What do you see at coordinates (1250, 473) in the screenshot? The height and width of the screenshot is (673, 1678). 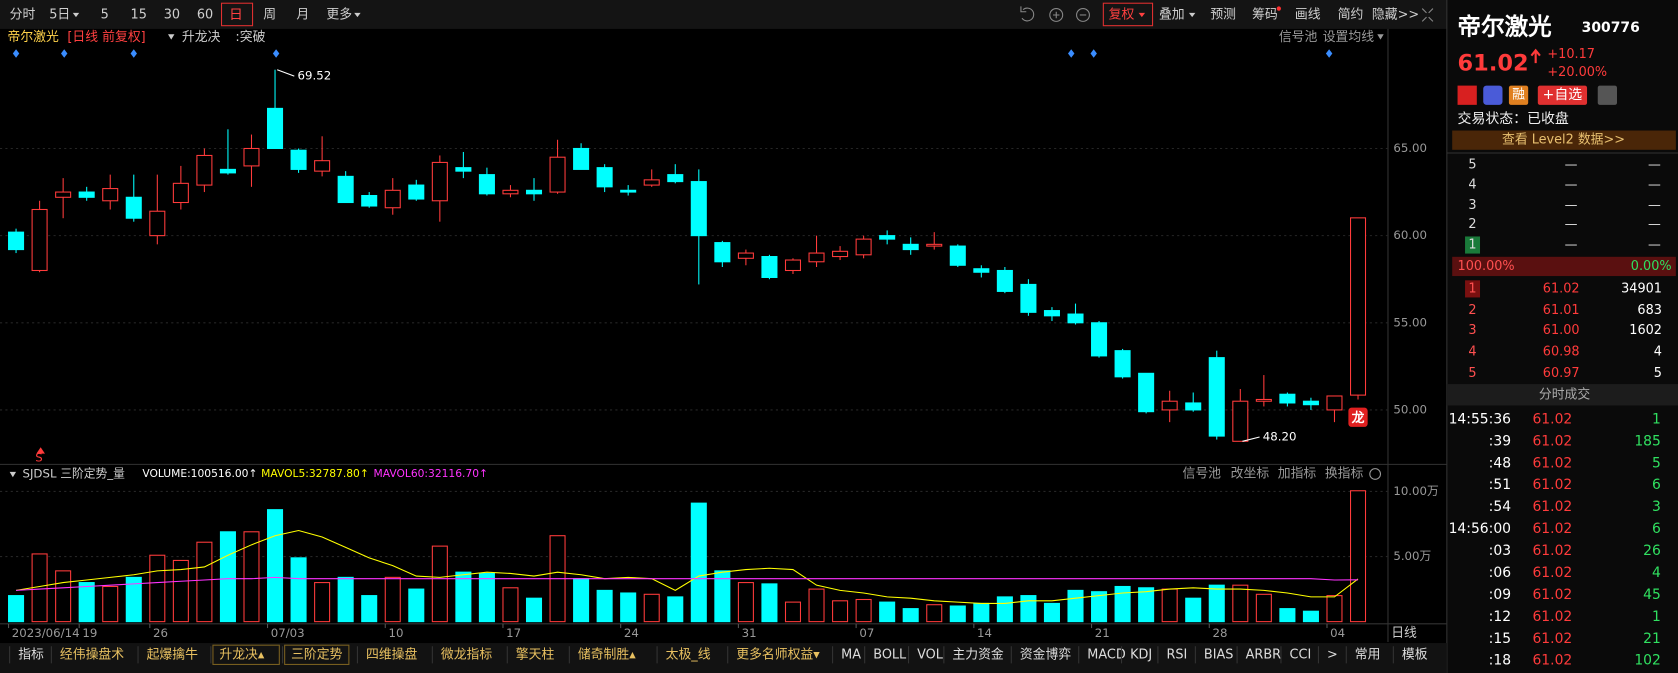 I see `pane-action: 改坐标` at bounding box center [1250, 473].